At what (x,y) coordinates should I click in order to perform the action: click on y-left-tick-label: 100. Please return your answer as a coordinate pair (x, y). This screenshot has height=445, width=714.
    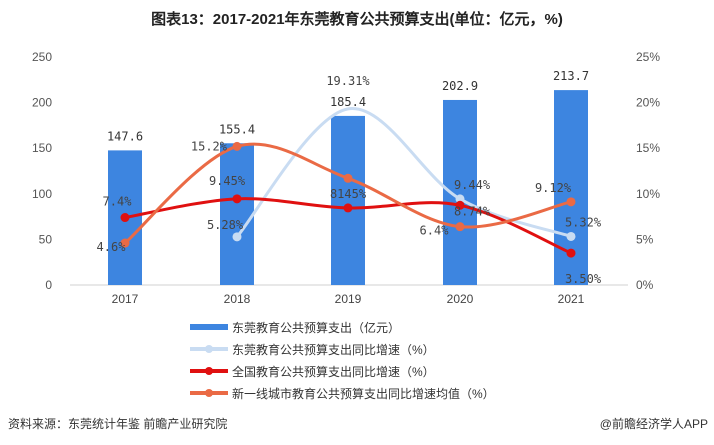
    Looking at the image, I should click on (42, 194).